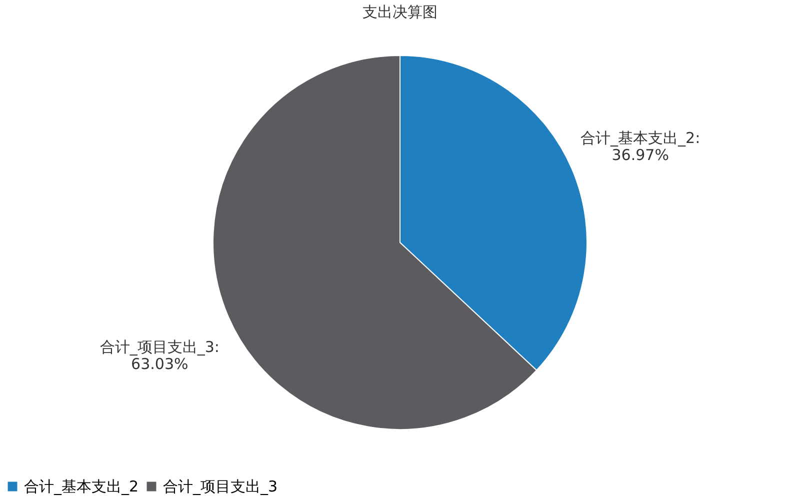  Describe the element at coordinates (220, 487) in the screenshot. I see `legend-label: 合计_项目支出_3` at that location.